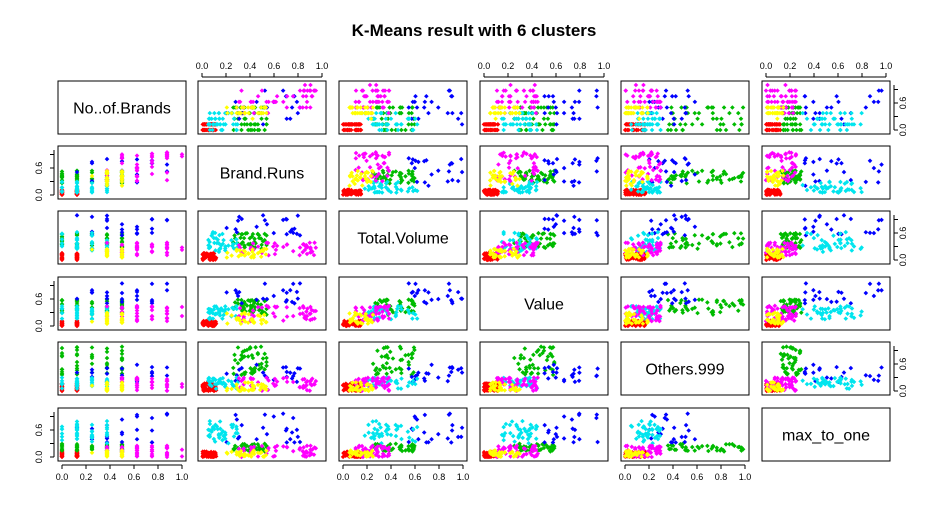 The image size is (949, 519). I want to click on panel-box, so click(262, 237).